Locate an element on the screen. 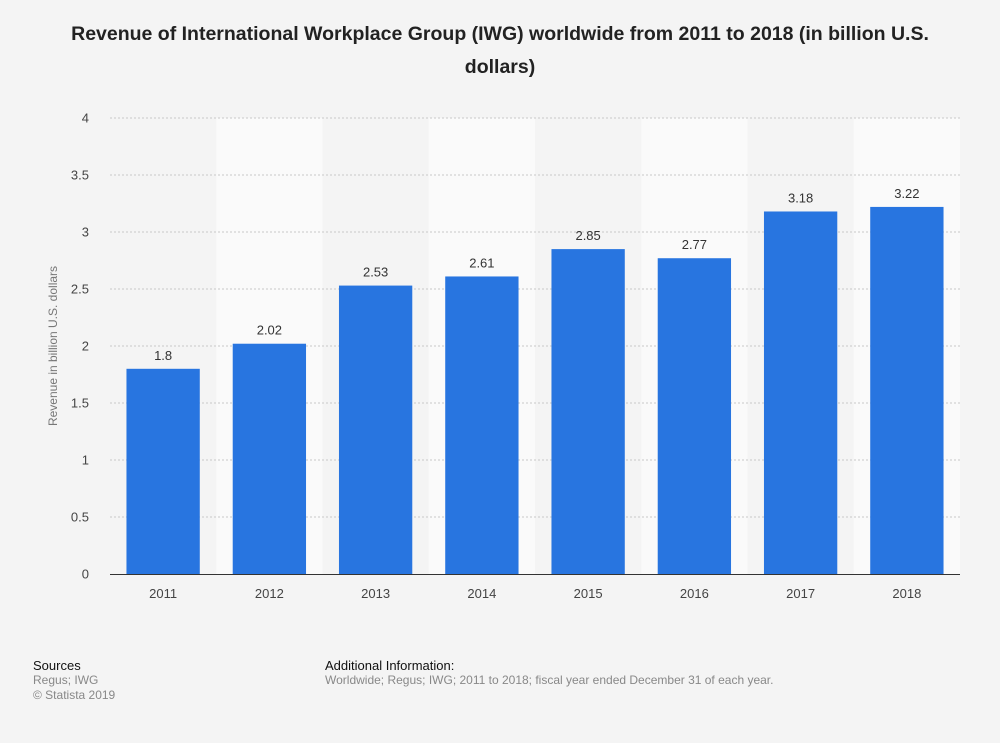 This screenshot has width=1000, height=743. copyright-text: © Statista 2019 is located at coordinates (74, 695).